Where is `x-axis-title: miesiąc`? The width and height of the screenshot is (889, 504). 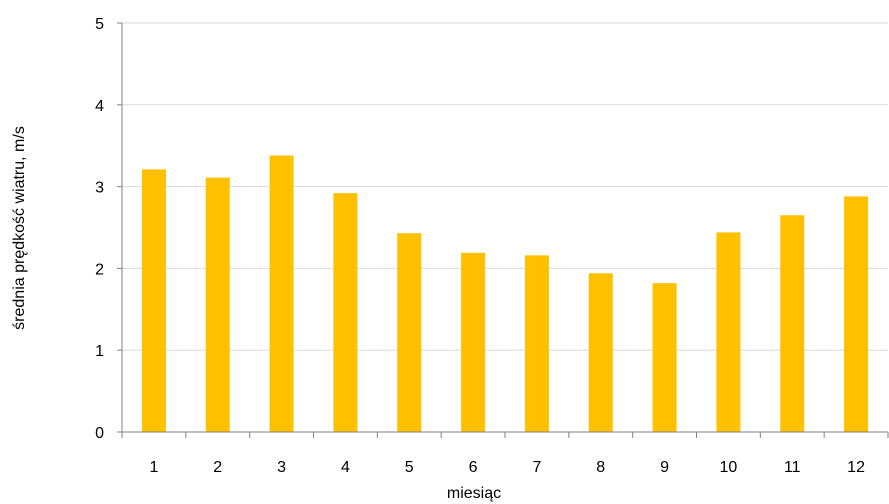
x-axis-title: miesiąc is located at coordinates (474, 493).